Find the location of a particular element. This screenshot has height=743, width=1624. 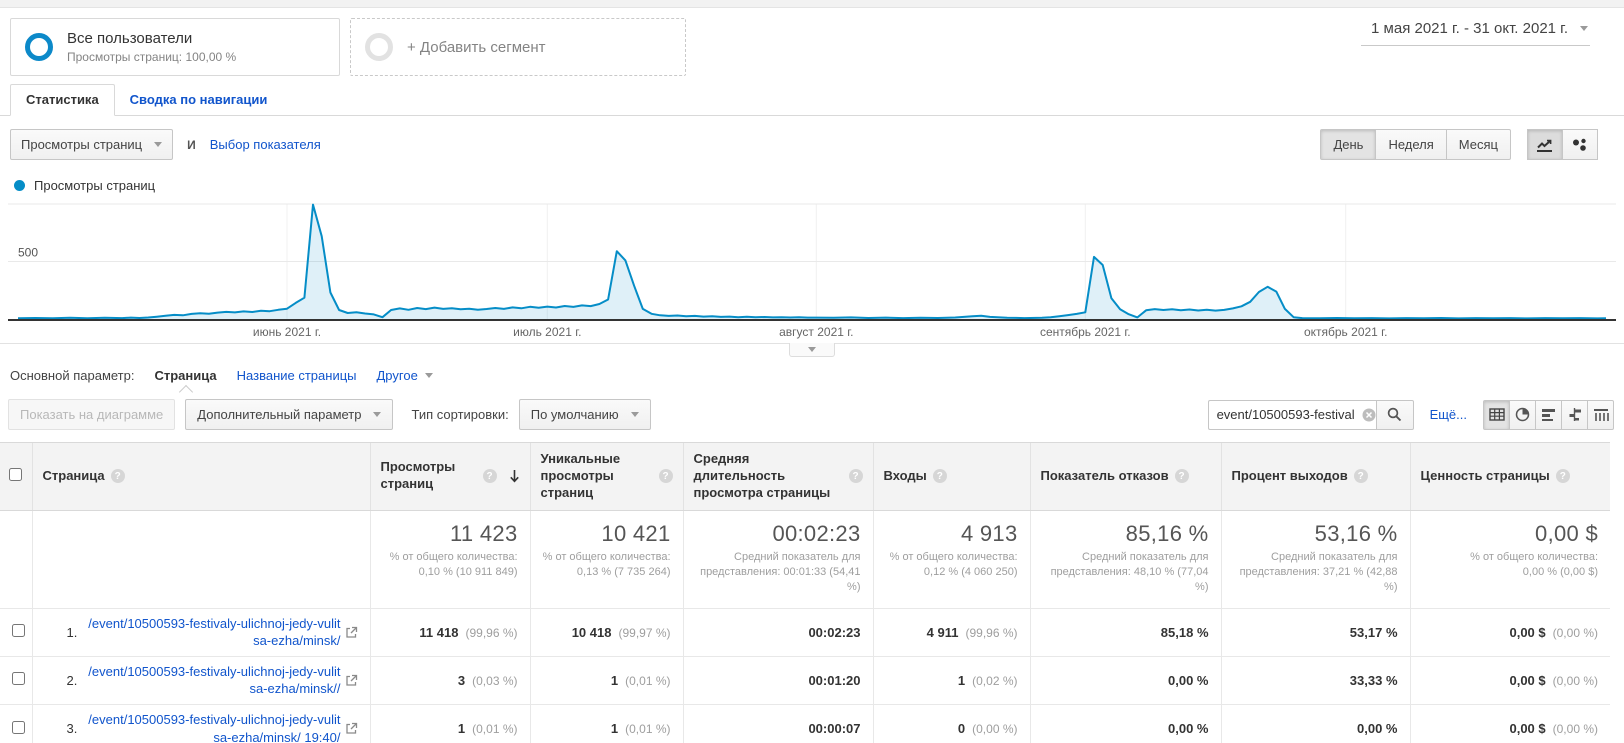

percentage-view-button is located at coordinates (1522, 414).